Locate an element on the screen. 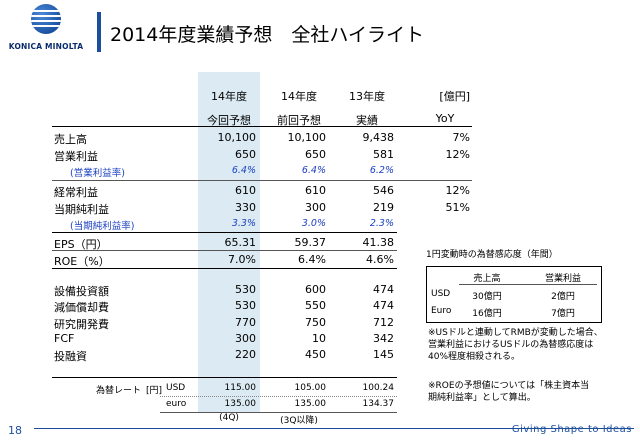 This screenshot has width=640, height=443. header-col3: 実績 is located at coordinates (367, 120).